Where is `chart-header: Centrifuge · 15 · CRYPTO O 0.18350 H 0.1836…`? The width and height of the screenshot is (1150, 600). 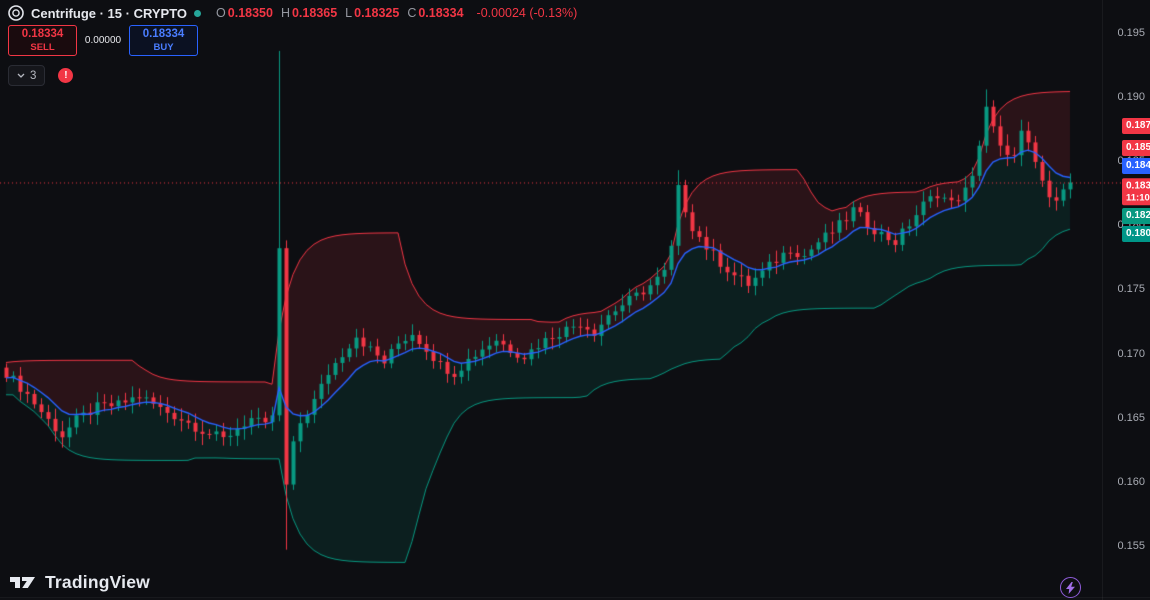 chart-header: Centrifuge · 15 · CRYPTO O 0.18350 H 0.1836… is located at coordinates (292, 13).